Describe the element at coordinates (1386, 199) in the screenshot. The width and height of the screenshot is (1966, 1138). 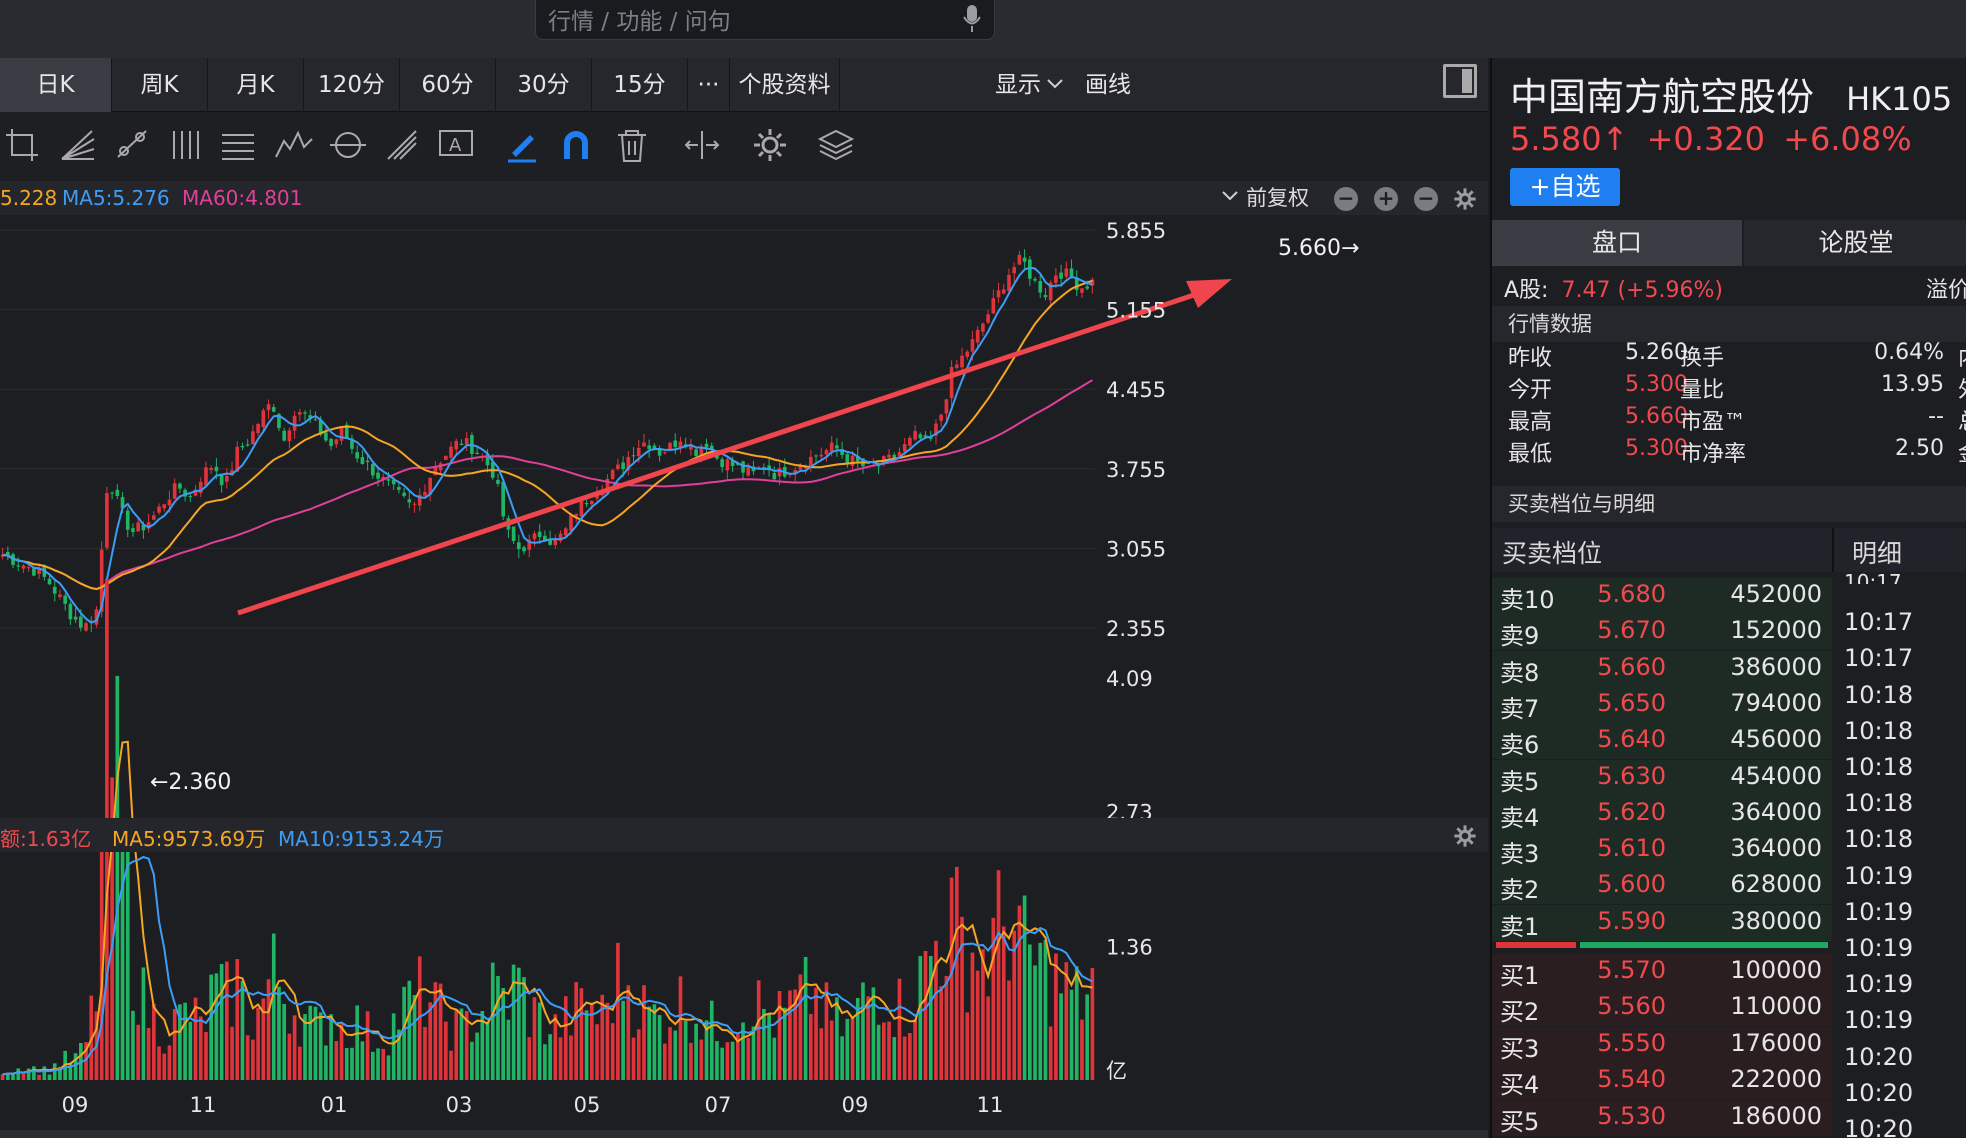
I see `zoom-in-icon: +` at that location.